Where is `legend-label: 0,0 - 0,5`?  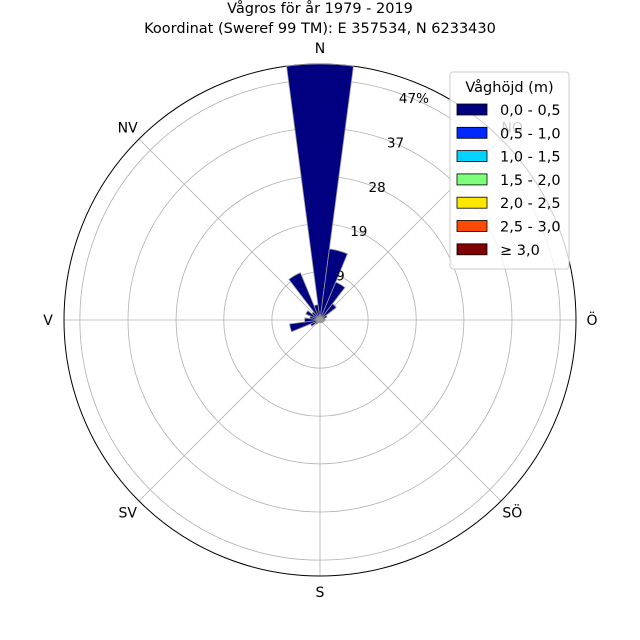
legend-label: 0,0 - 0,5 is located at coordinates (530, 111).